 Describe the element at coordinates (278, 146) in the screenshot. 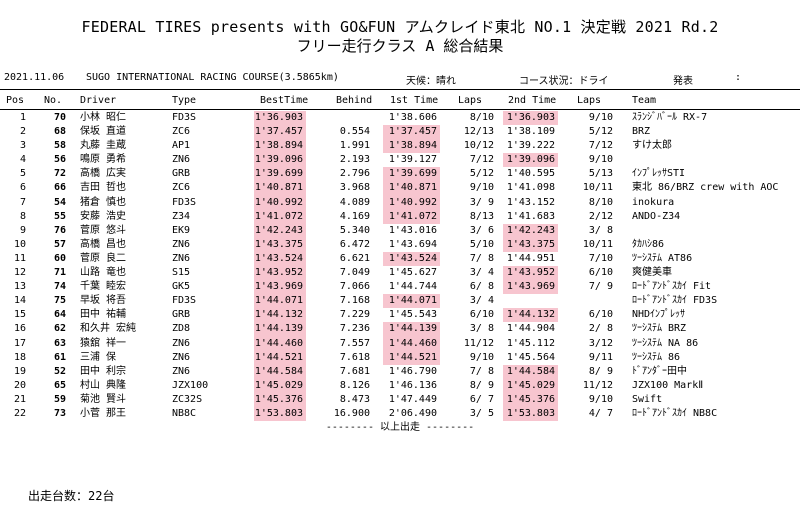

I see `cell-best-time-value: 1'38.894` at that location.